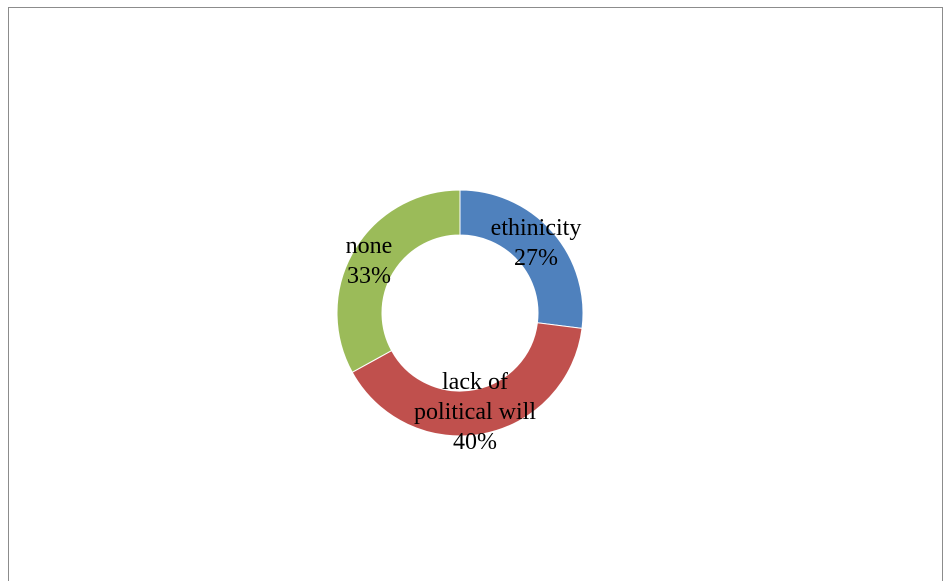 This screenshot has width=947, height=583. I want to click on data-label-category: political will, so click(475, 412).